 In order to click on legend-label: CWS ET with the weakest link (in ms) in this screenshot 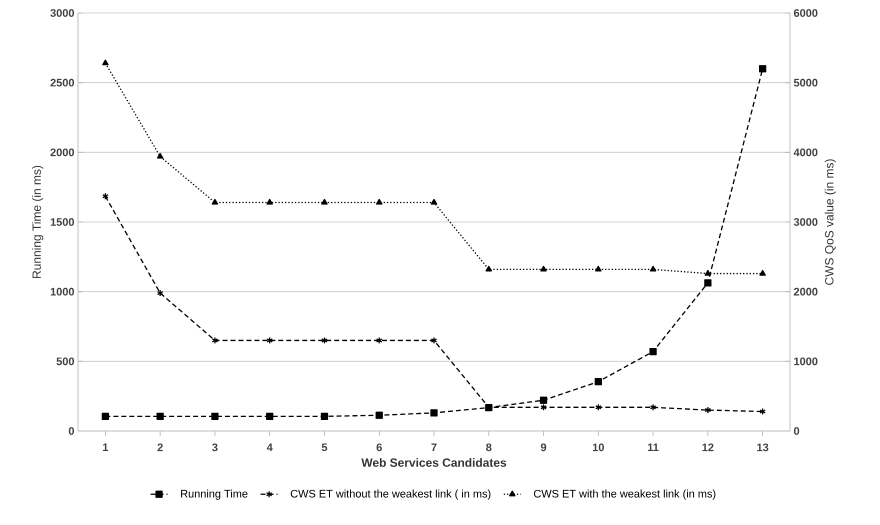, I will do `click(625, 495)`.